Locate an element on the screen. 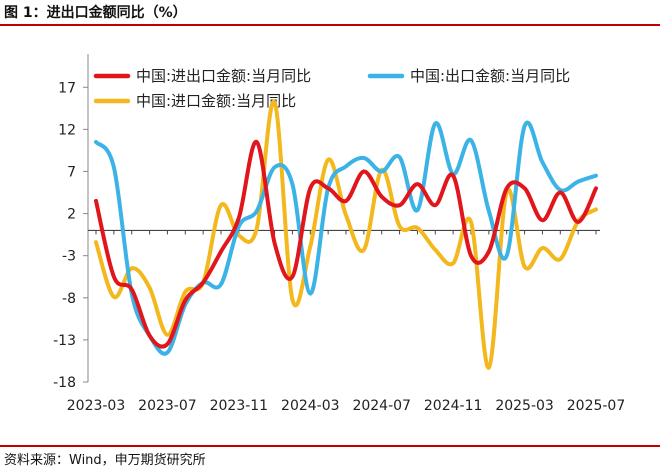 The image size is (660, 468). y-tick-label: 7 is located at coordinates (71, 172).